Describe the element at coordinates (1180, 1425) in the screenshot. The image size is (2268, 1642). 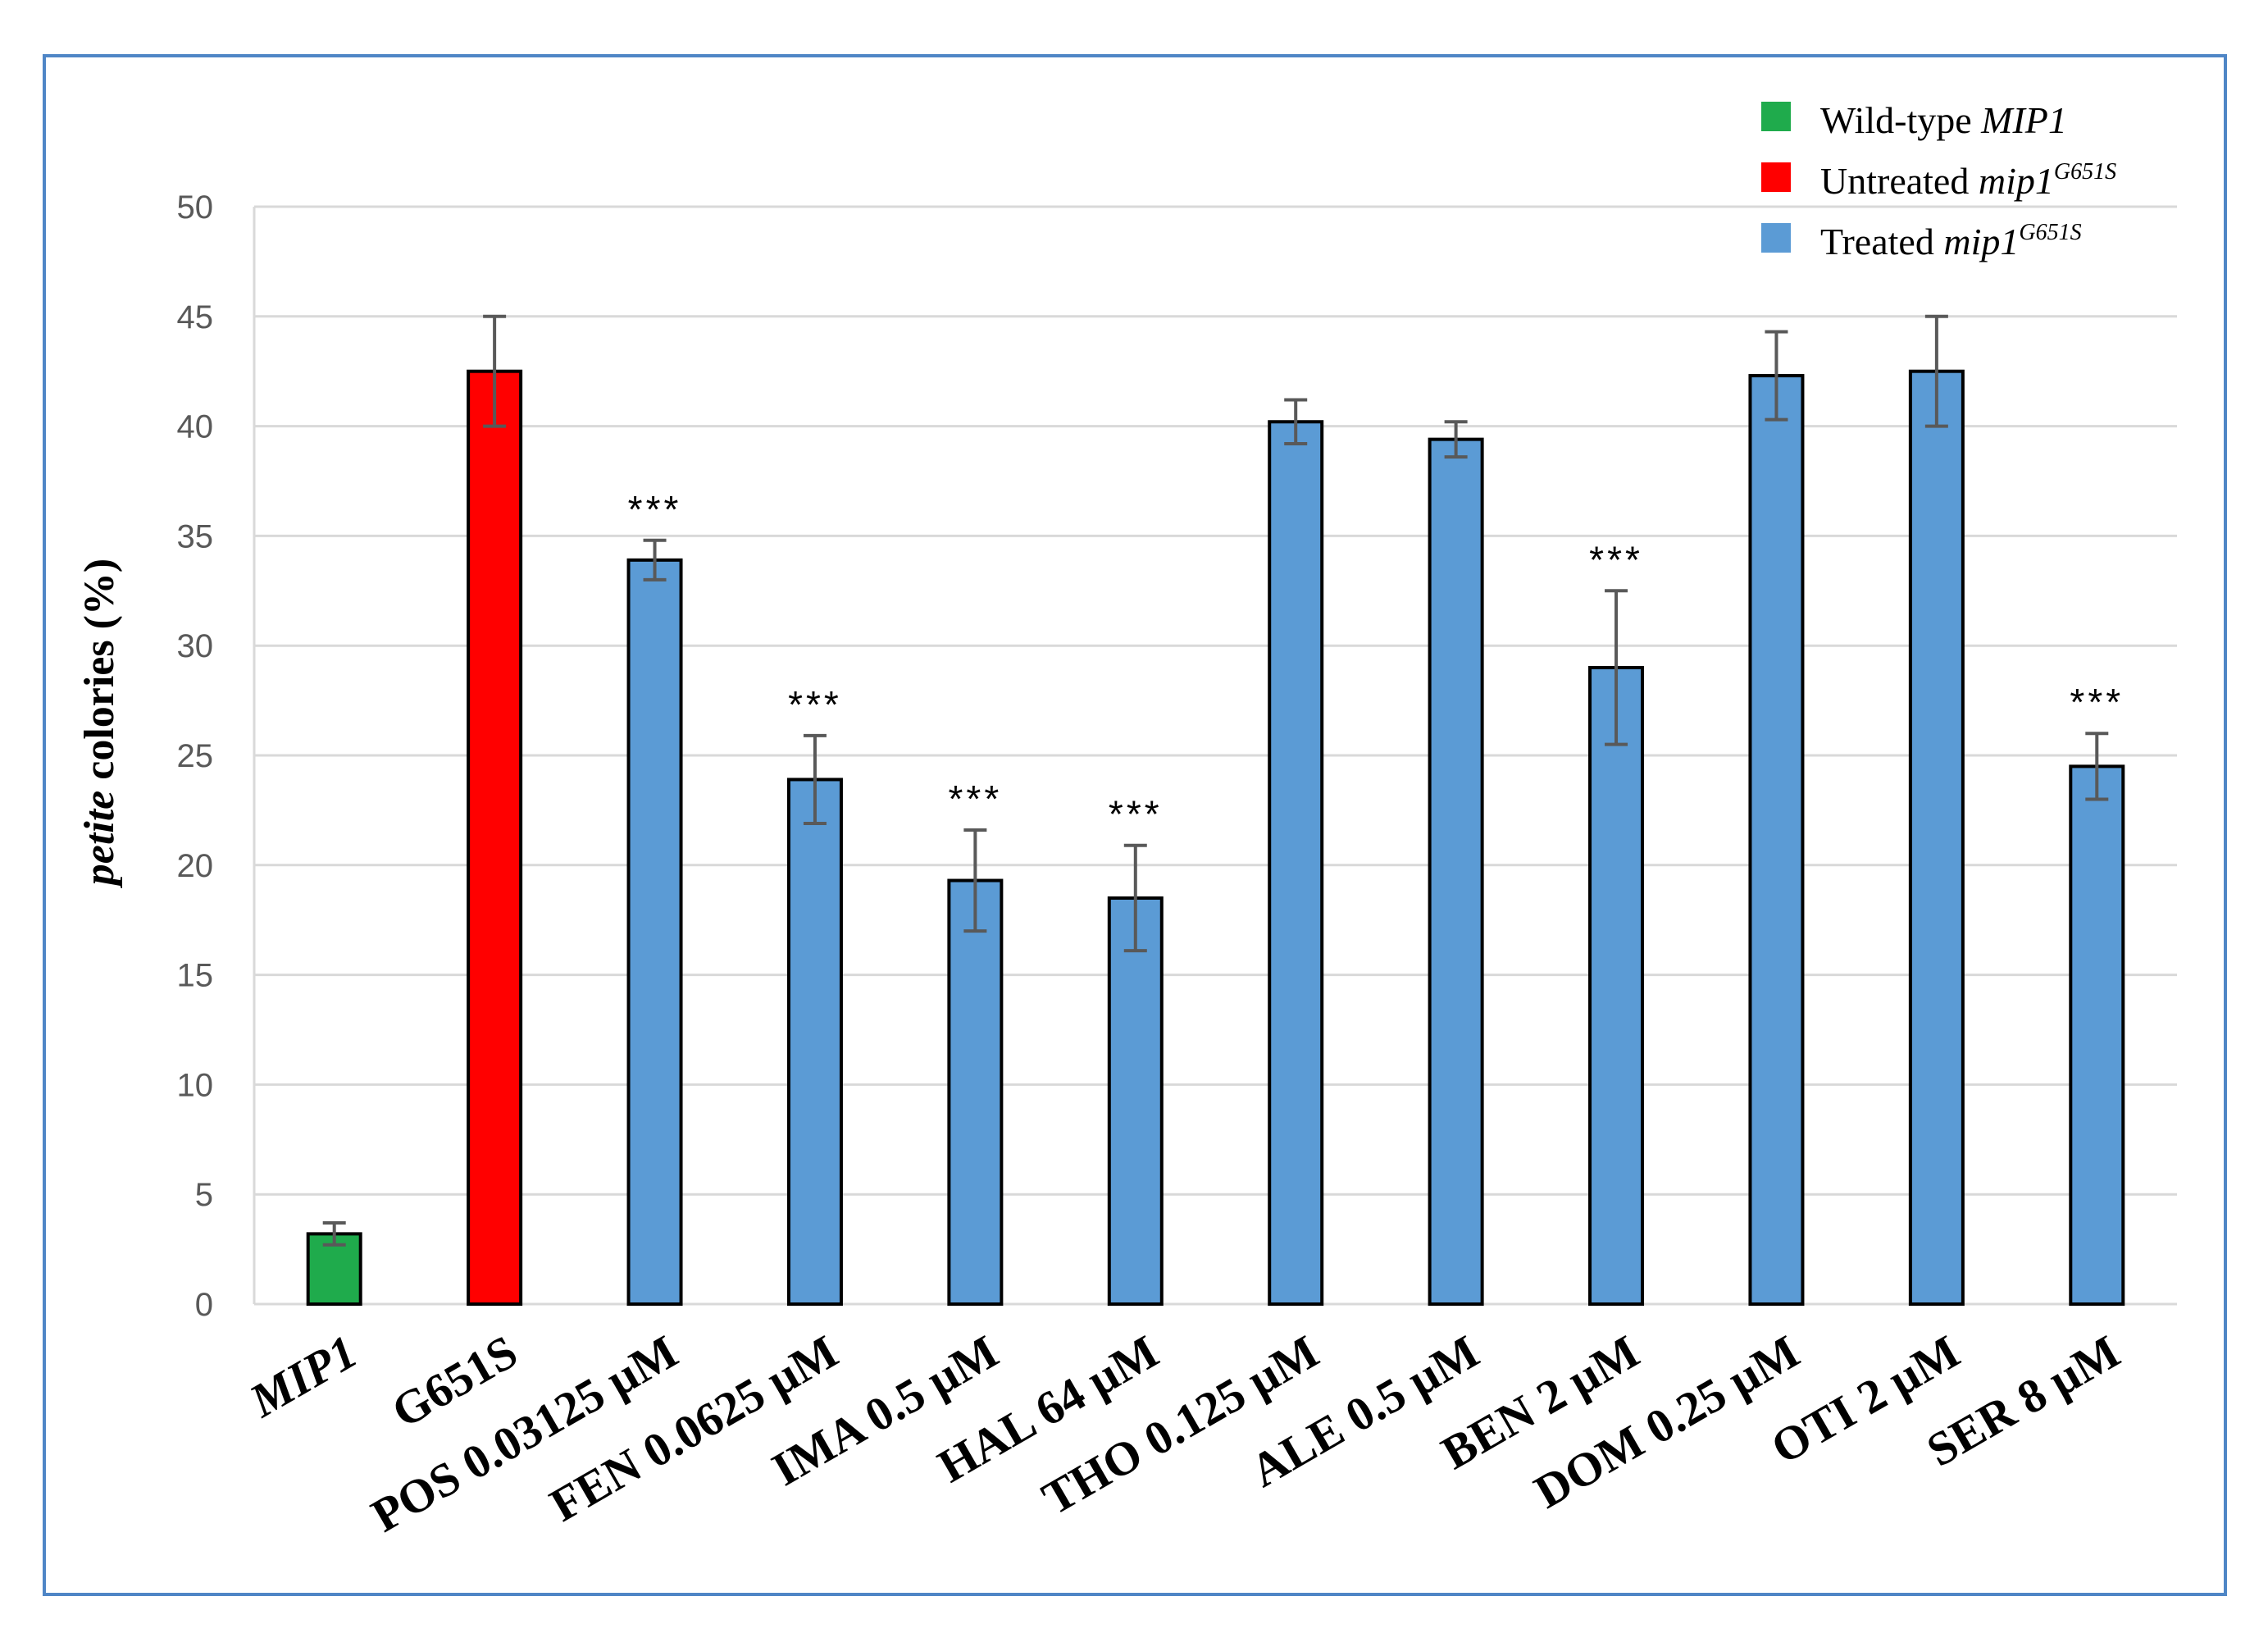
I see `x-category-label: THO 0.125 µM` at that location.